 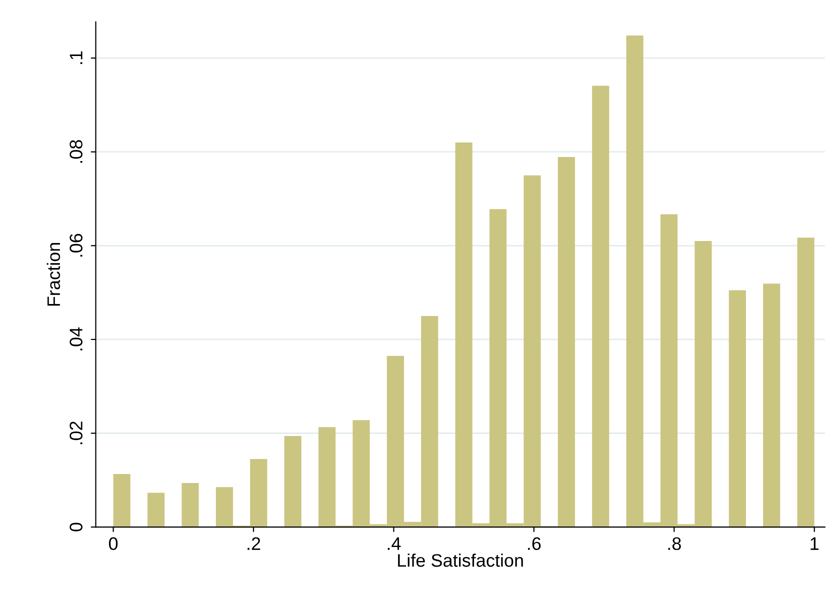 What do you see at coordinates (674, 543) in the screenshot?
I see `x-tick-label: .8` at bounding box center [674, 543].